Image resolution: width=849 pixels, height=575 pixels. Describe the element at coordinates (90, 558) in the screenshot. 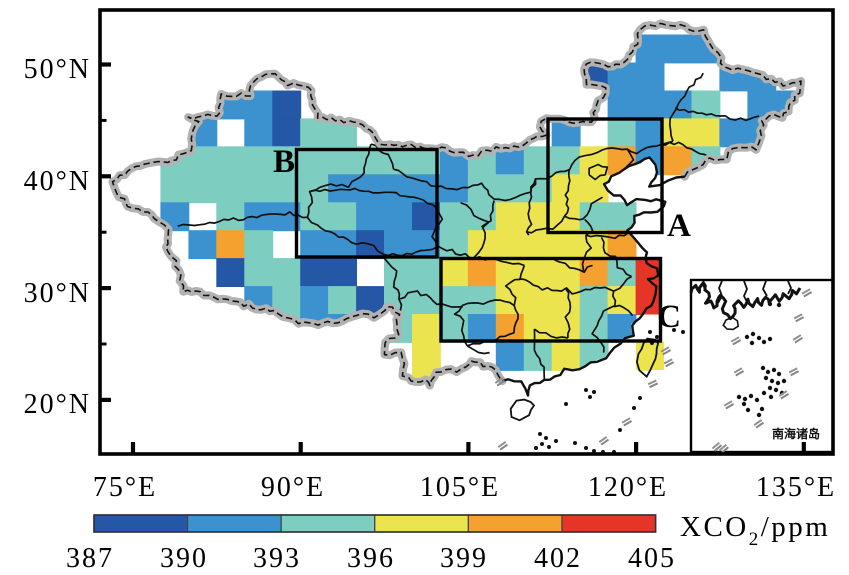

I see `svg-text: 387` at that location.